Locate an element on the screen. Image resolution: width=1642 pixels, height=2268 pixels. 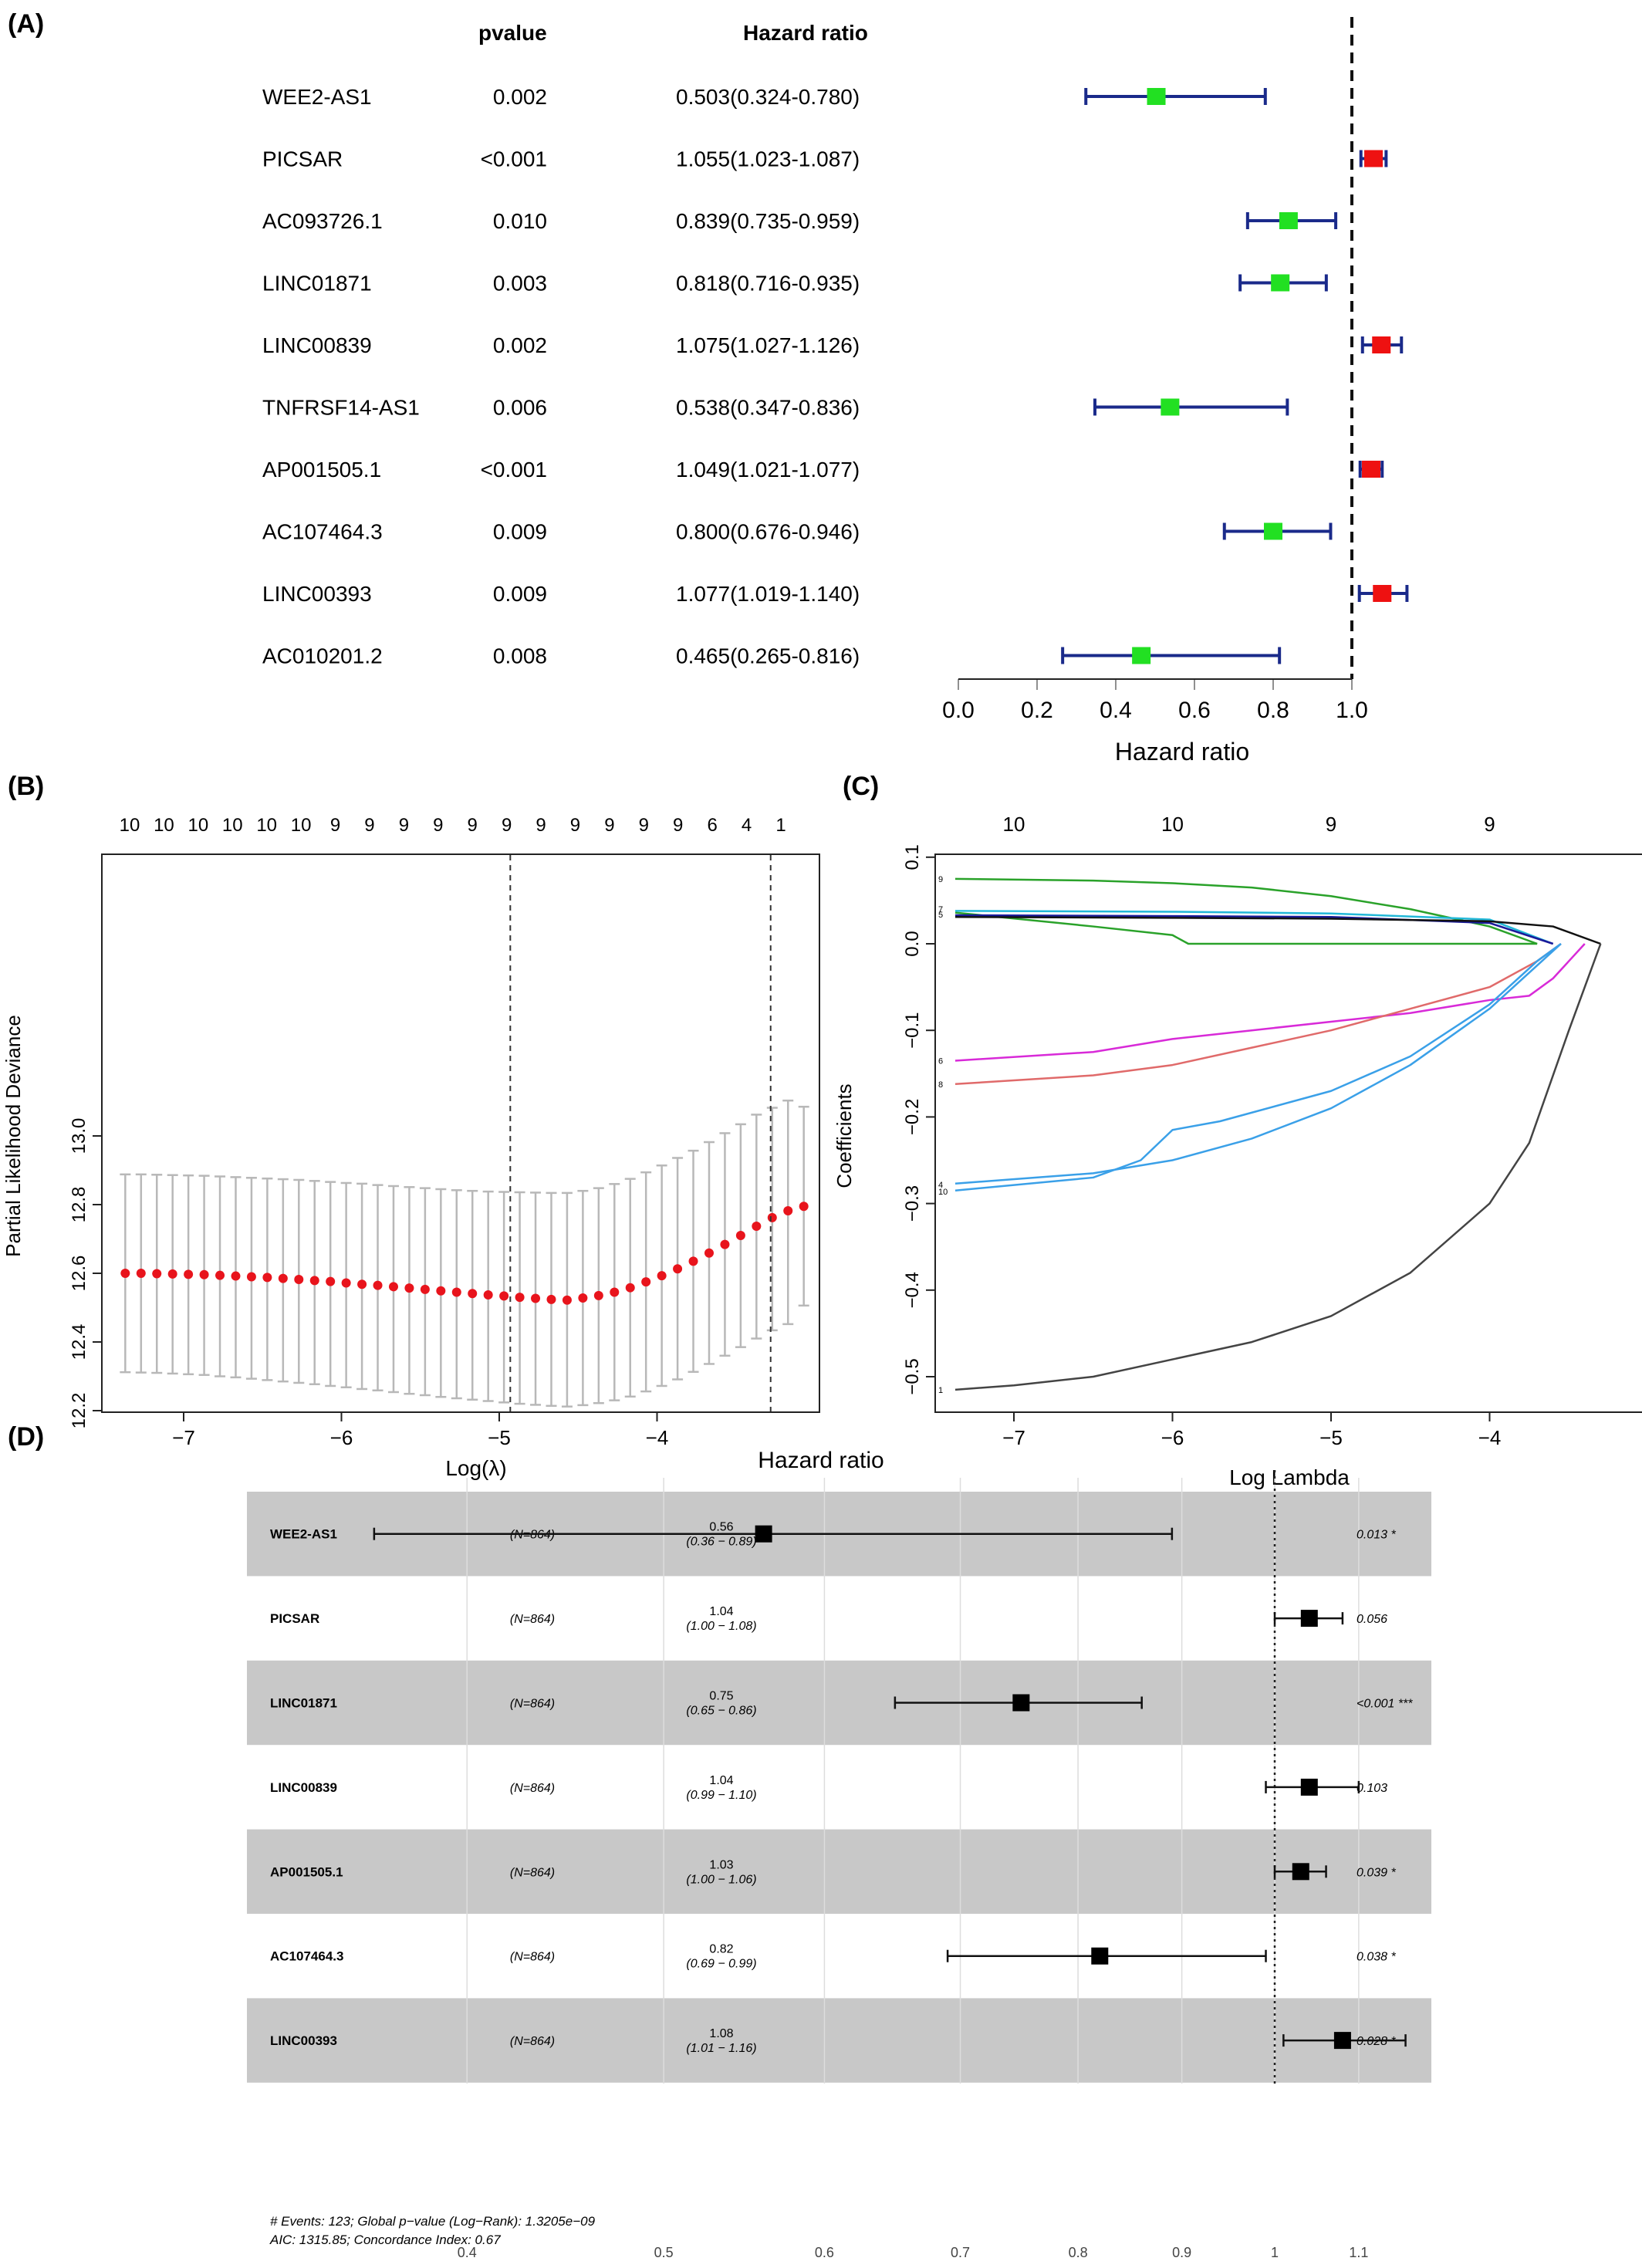
panel-a-hr-marker-wee2-as1 is located at coordinates (1156, 97).